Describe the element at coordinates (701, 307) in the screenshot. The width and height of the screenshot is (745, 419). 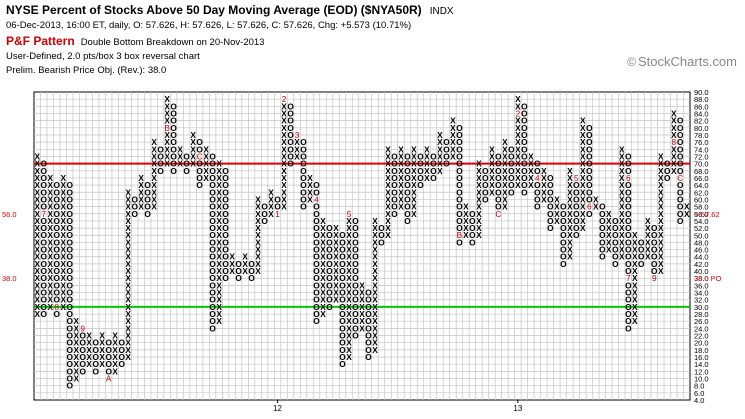
I see `y-tick-label: 30.0` at that location.